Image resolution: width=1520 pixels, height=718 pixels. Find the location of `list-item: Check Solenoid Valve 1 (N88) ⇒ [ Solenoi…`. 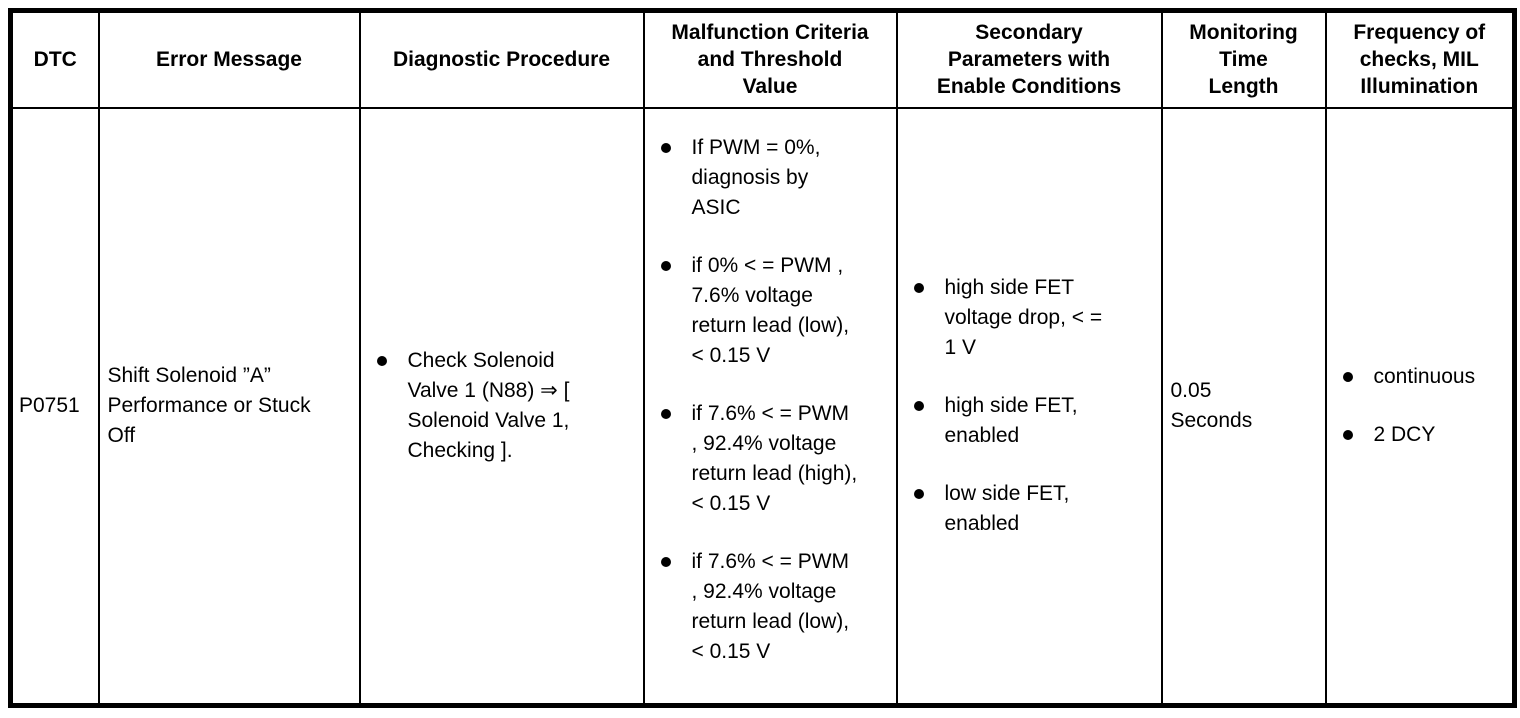

list-item: Check Solenoid Valve 1 (N88) ⇒ [ Solenoi… is located at coordinates (502, 406).